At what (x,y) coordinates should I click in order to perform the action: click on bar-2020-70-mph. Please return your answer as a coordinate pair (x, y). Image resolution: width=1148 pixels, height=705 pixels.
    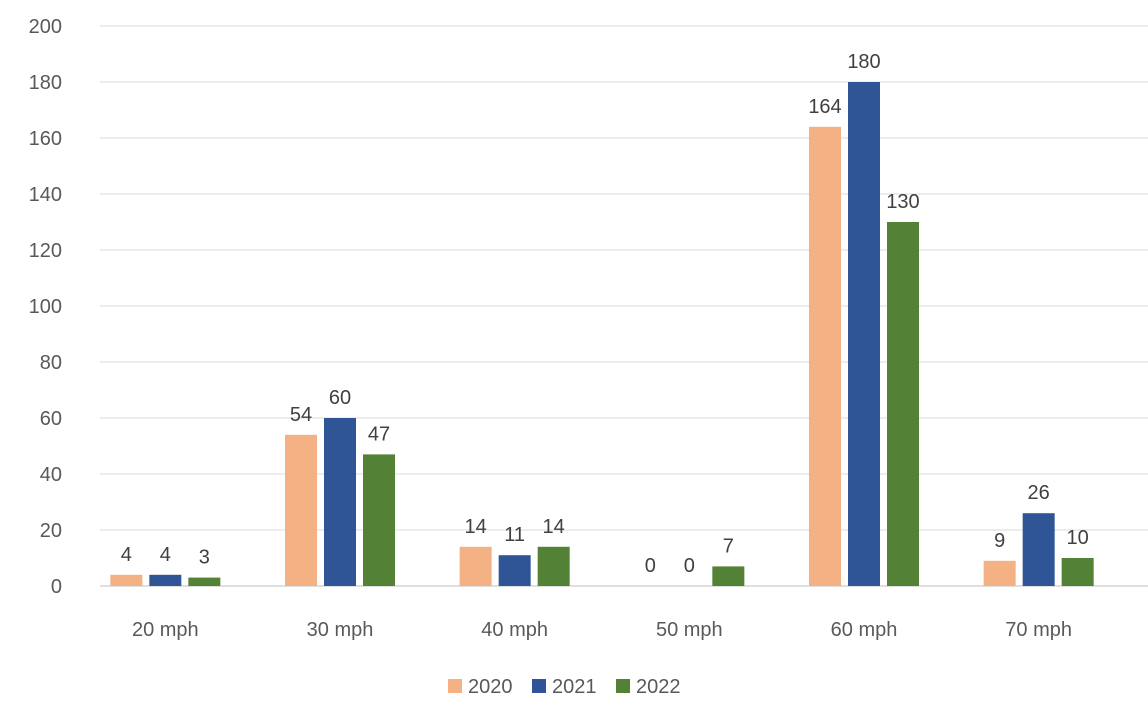
    Looking at the image, I should click on (999, 573).